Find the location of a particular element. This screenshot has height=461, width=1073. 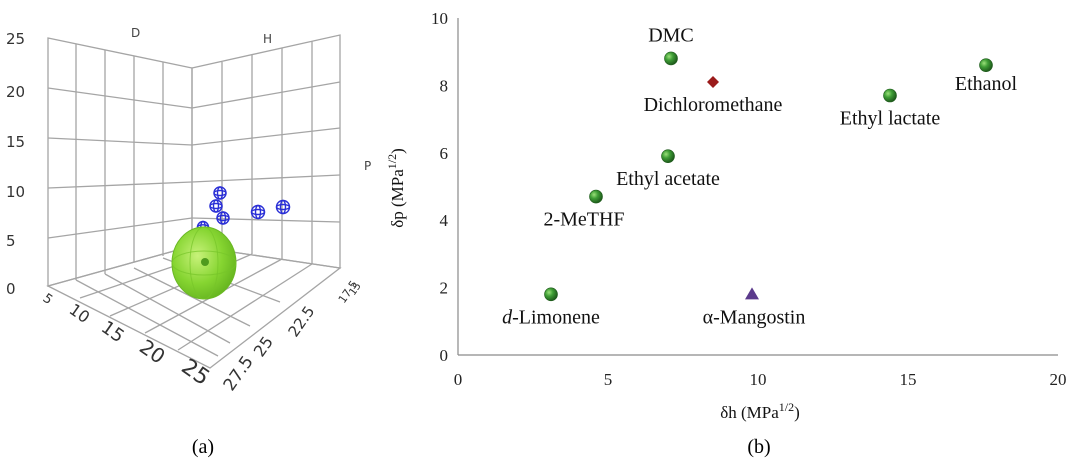

y-tick-label: 2 is located at coordinates (444, 288).